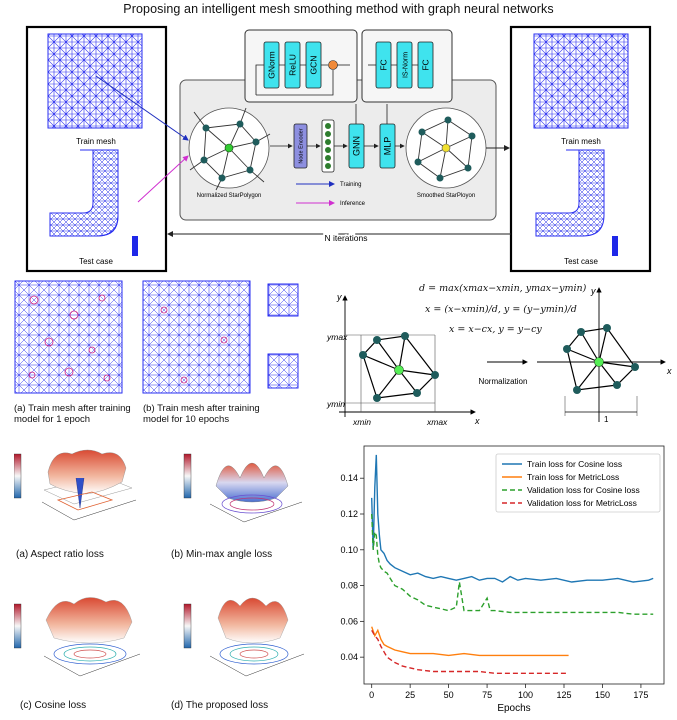 The height and width of the screenshot is (720, 677). I want to click on train-mesh-results, so click(156, 337).